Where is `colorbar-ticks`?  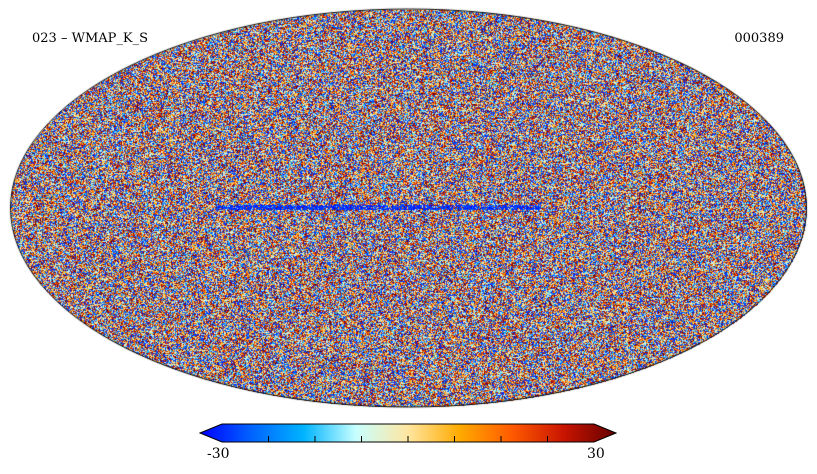
colorbar-ticks is located at coordinates (408, 439).